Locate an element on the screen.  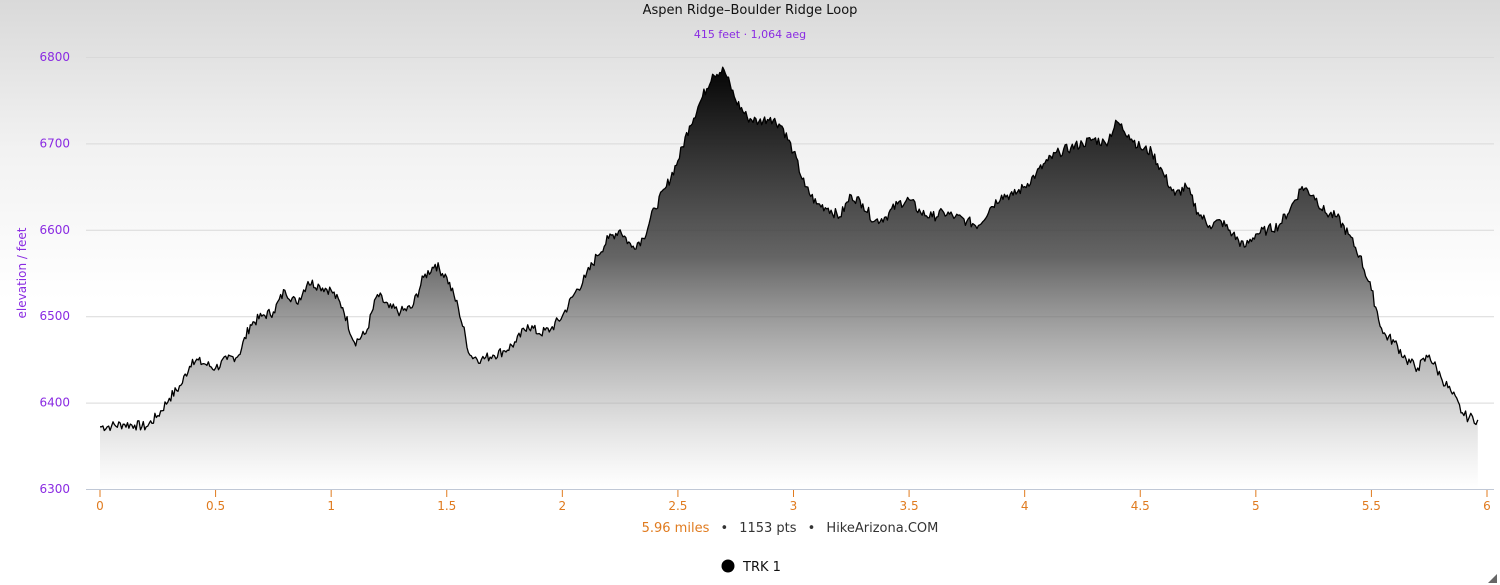
x-tick-label: 2.5 is located at coordinates (677, 506).